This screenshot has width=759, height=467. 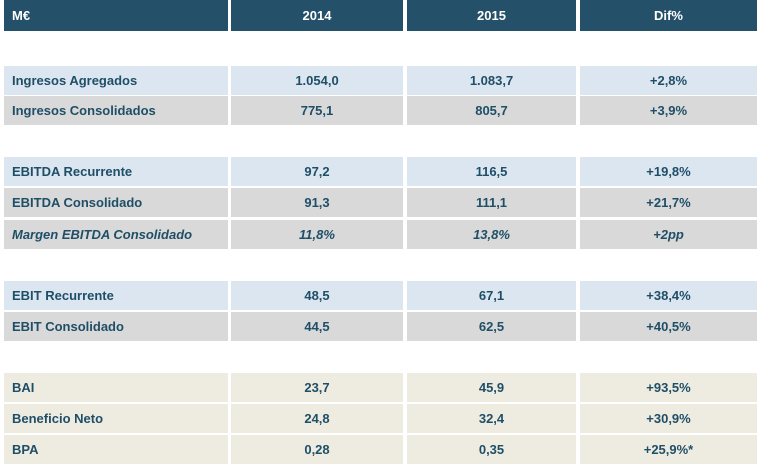 I want to click on table-cell: 775,1, so click(x=317, y=110).